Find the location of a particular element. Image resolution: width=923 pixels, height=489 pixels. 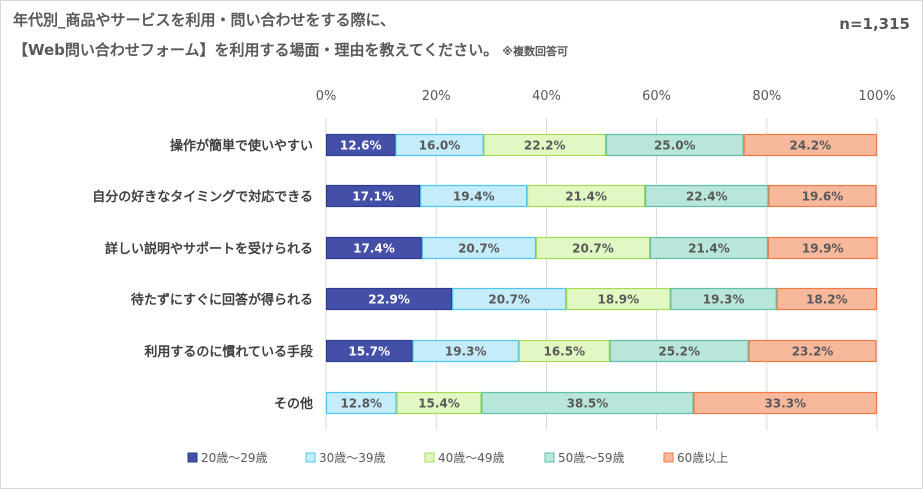

data-label: 18.9% is located at coordinates (618, 300).